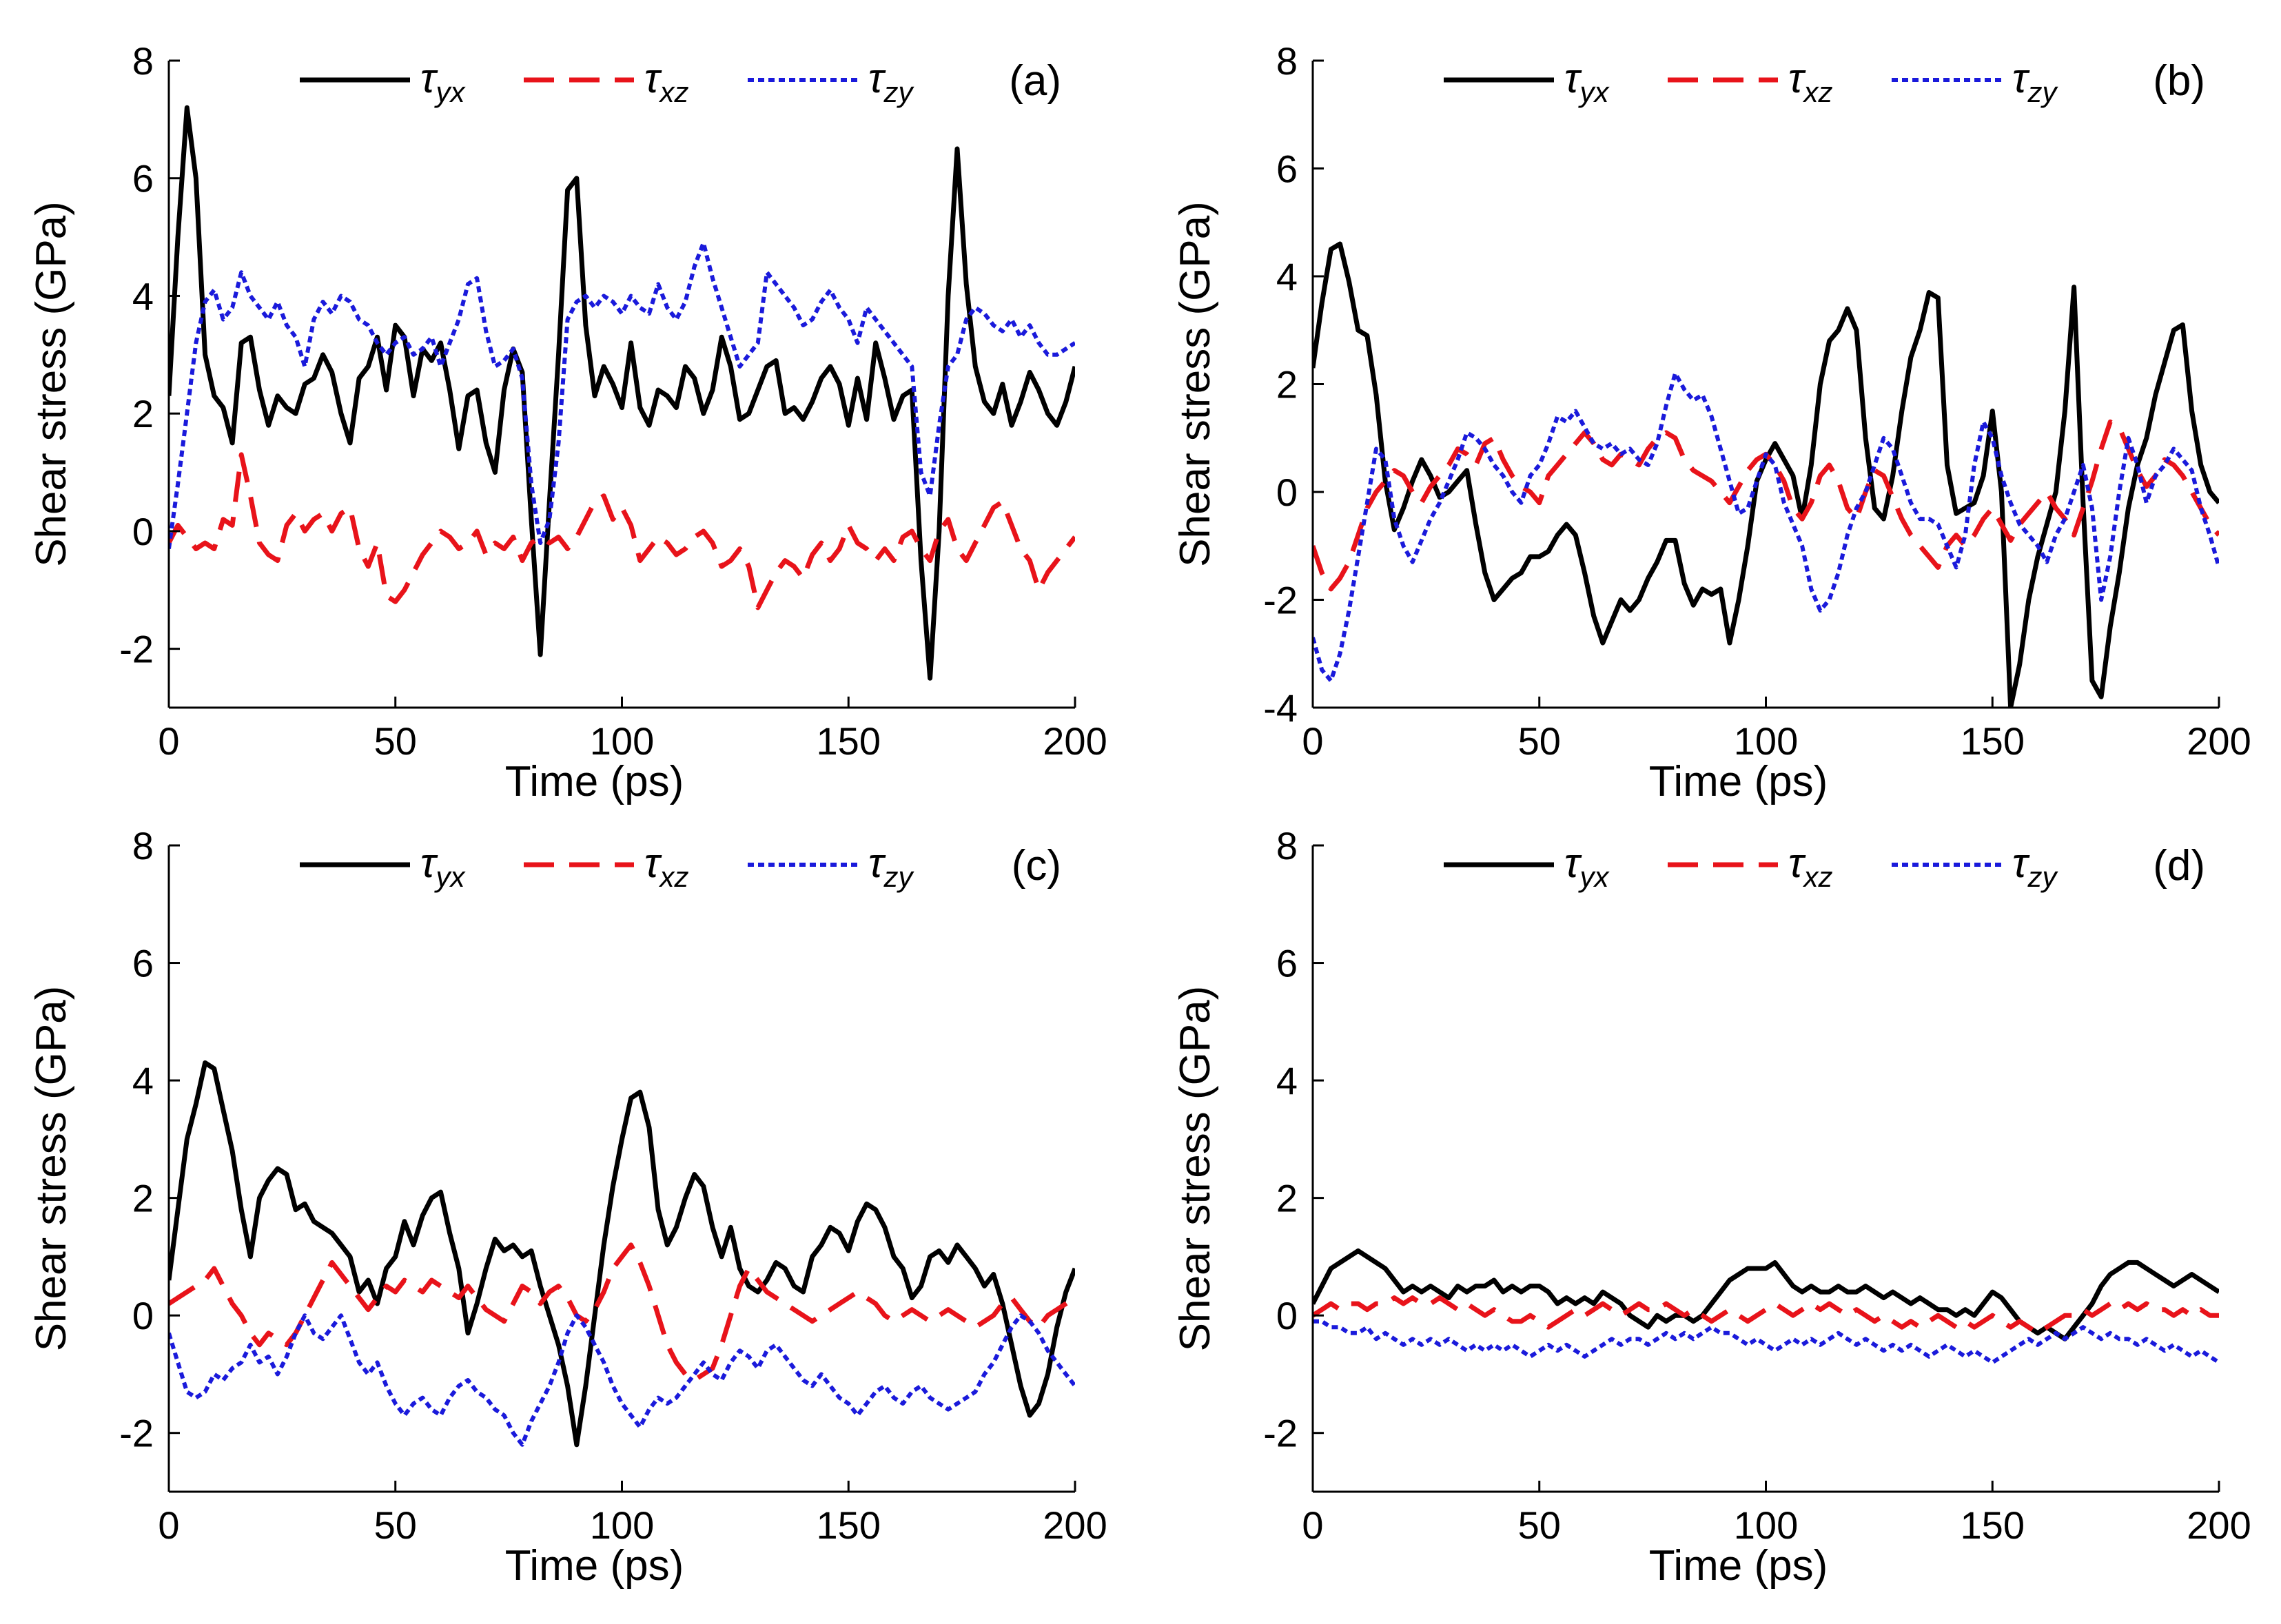 This screenshot has width=2281, height=1624. I want to click on panel-label: (b), so click(2179, 81).